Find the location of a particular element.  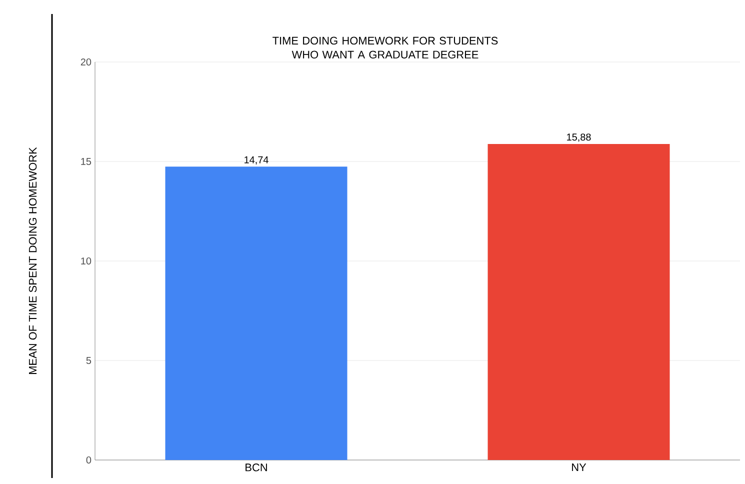

y-tick-label: 5 is located at coordinates (89, 360).